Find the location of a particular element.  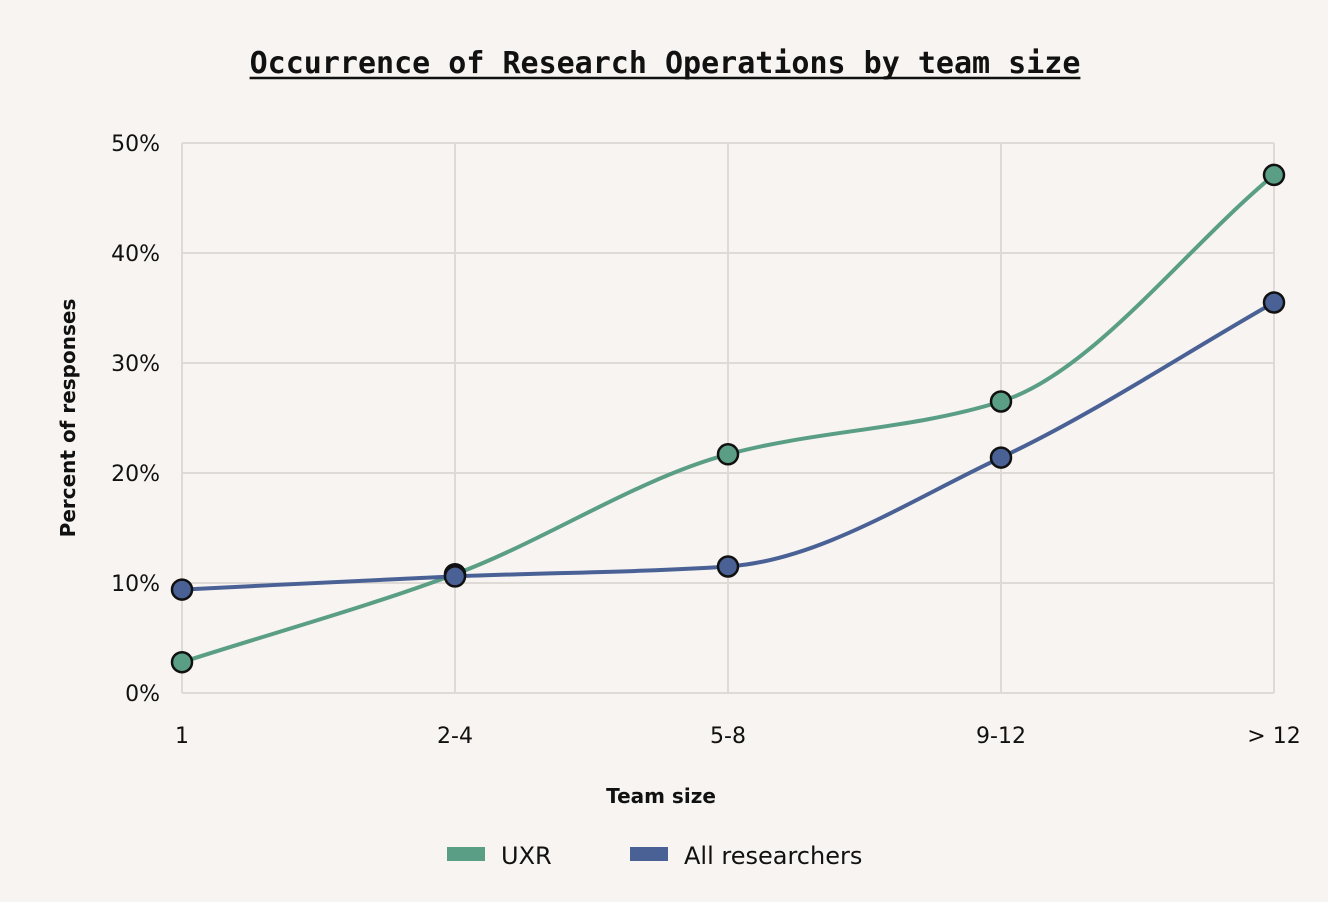

x-tick-label: 2-4 is located at coordinates (455, 736).